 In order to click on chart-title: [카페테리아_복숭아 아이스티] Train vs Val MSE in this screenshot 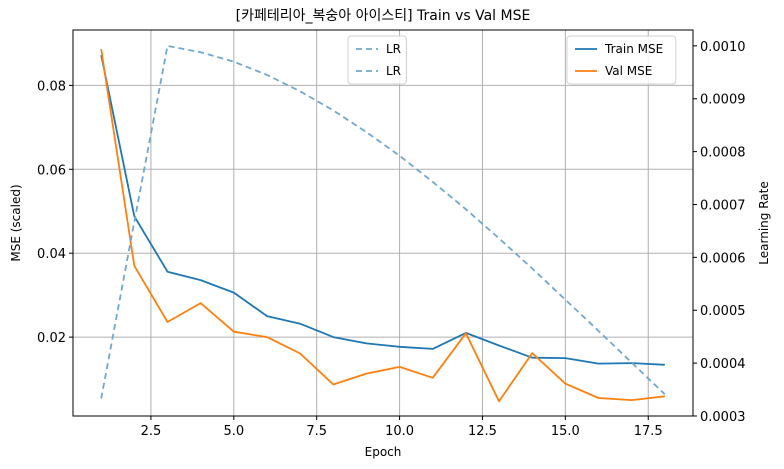, I will do `click(383, 16)`.